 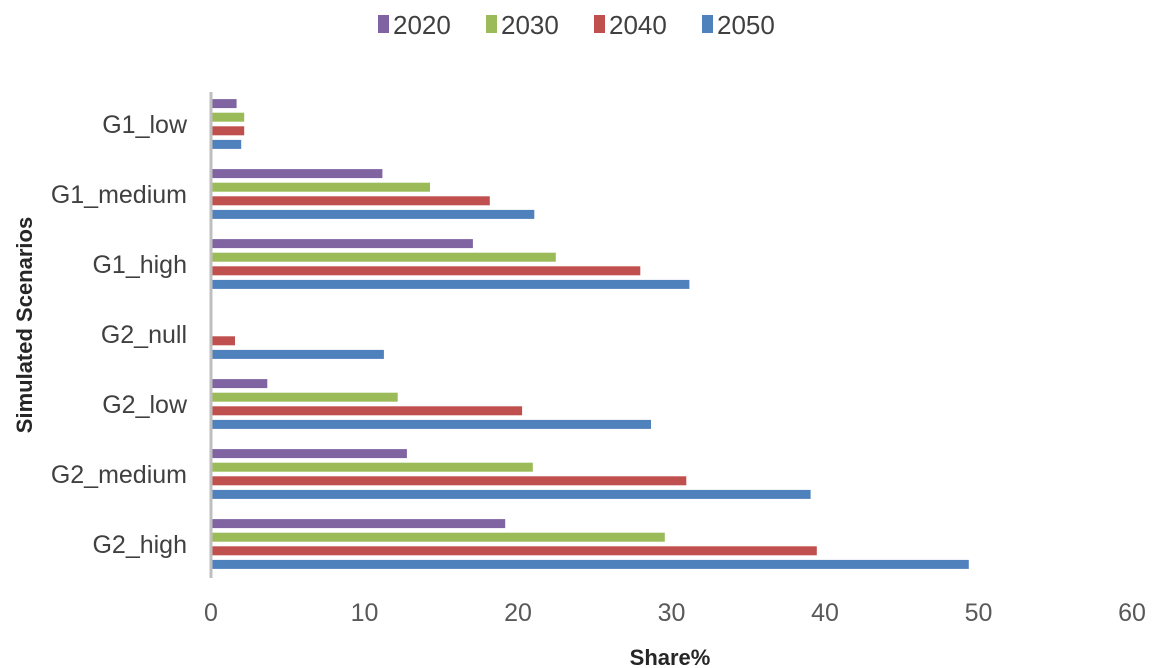 What do you see at coordinates (384, 257) in the screenshot?
I see `bar-G1_high-2030` at bounding box center [384, 257].